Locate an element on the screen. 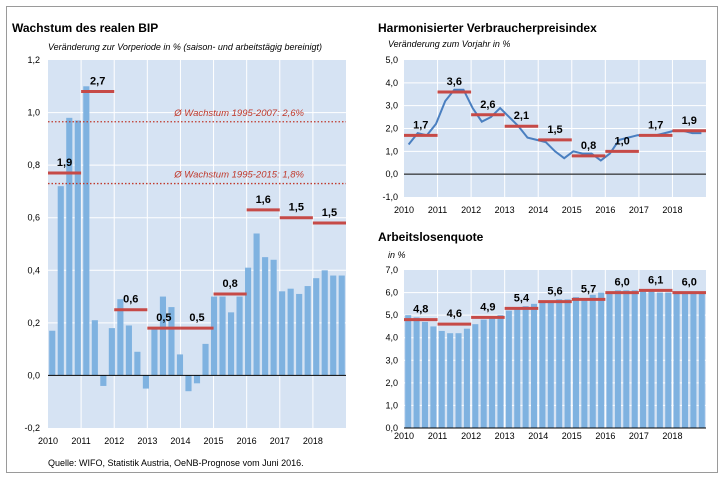 The width and height of the screenshot is (725, 480). hvpi-subtitle: Veränderung zum Vorjahr in % is located at coordinates (449, 44).